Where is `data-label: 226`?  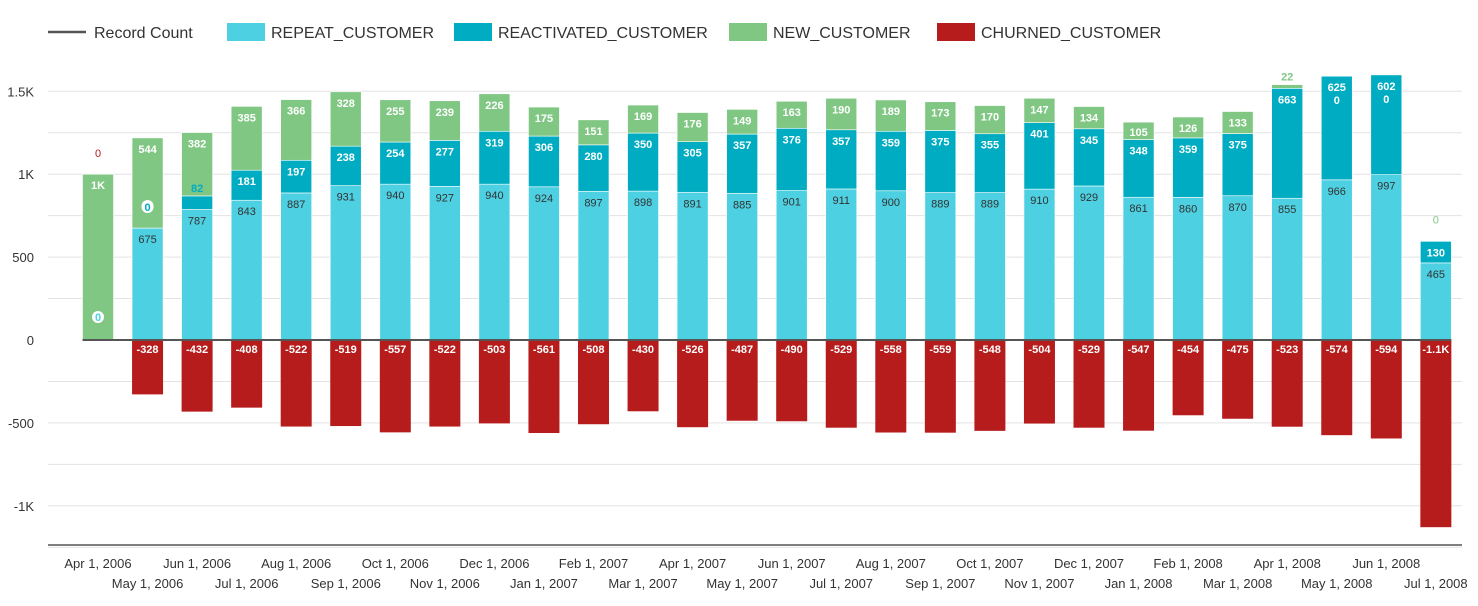
data-label: 226 is located at coordinates (494, 106).